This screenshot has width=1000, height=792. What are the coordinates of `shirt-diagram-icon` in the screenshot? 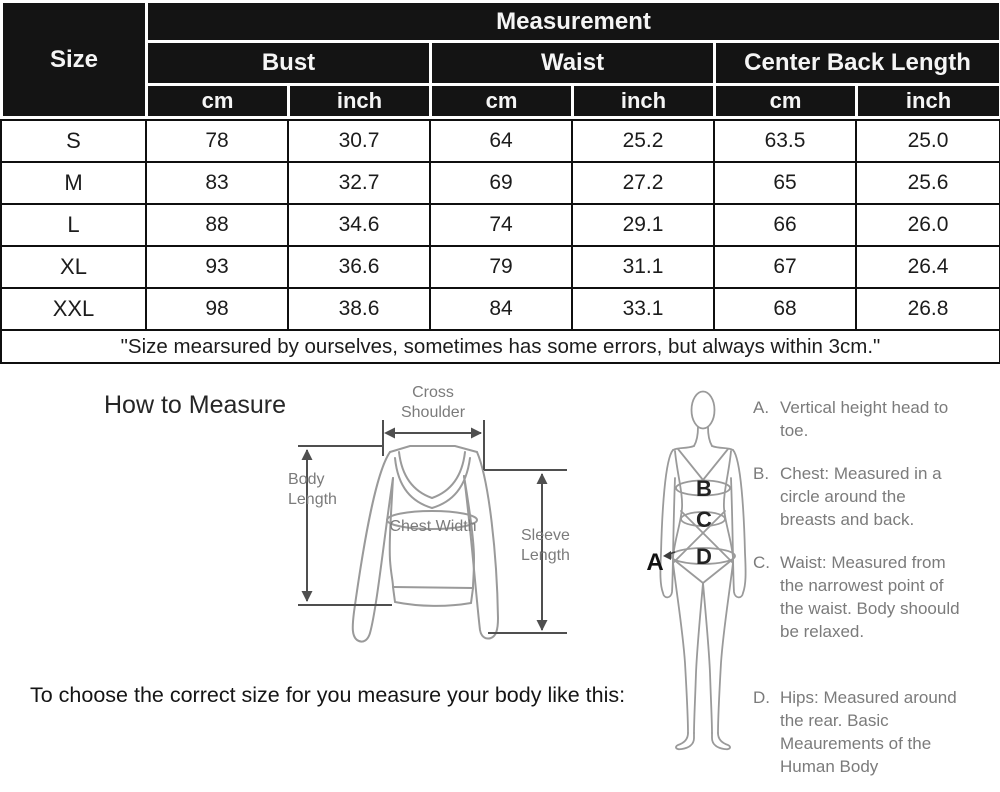 It's located at (432, 531).